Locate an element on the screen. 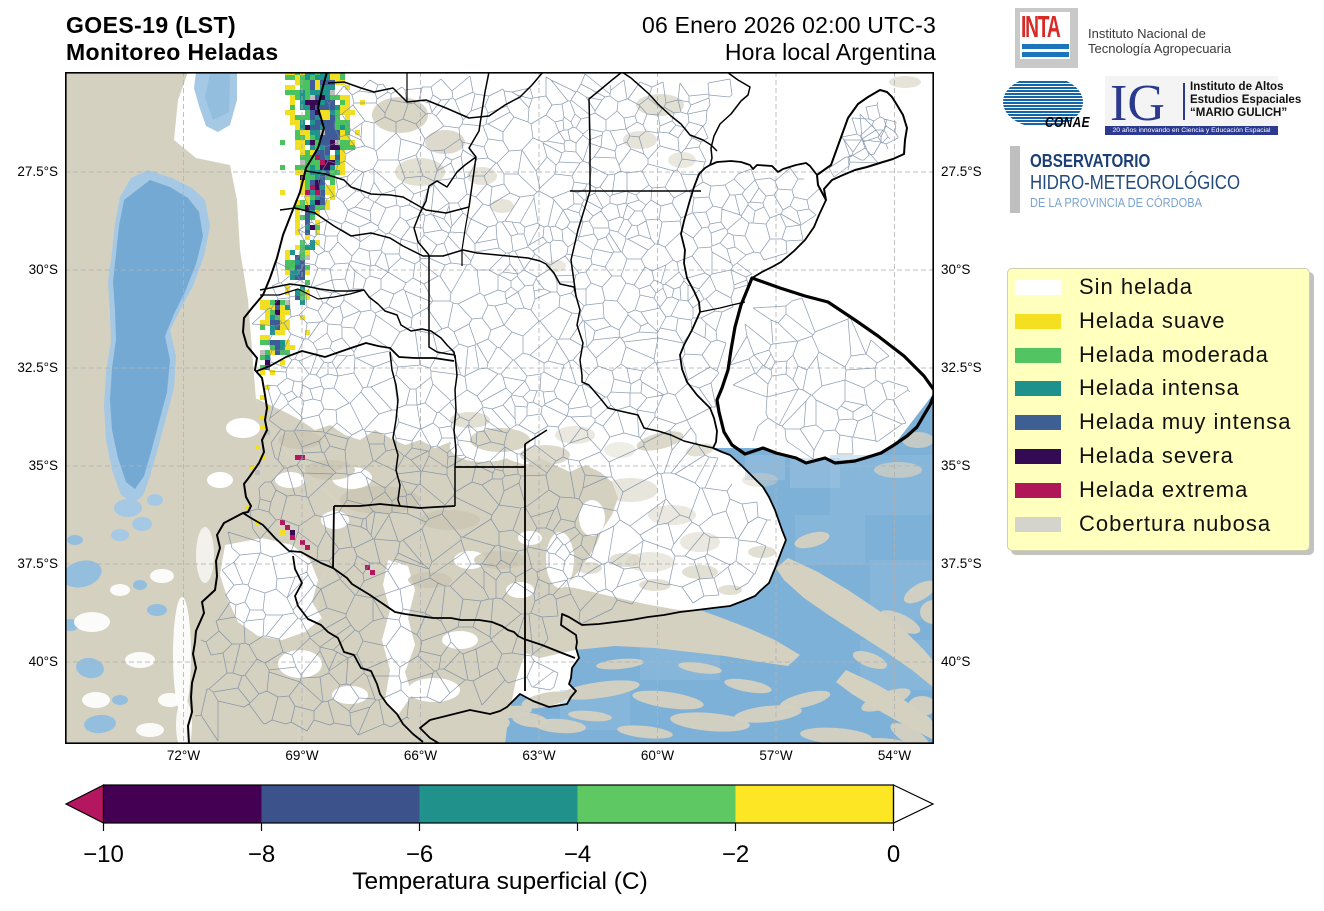 This screenshot has height=911, width=1324. svg-text: −8 is located at coordinates (261, 854).